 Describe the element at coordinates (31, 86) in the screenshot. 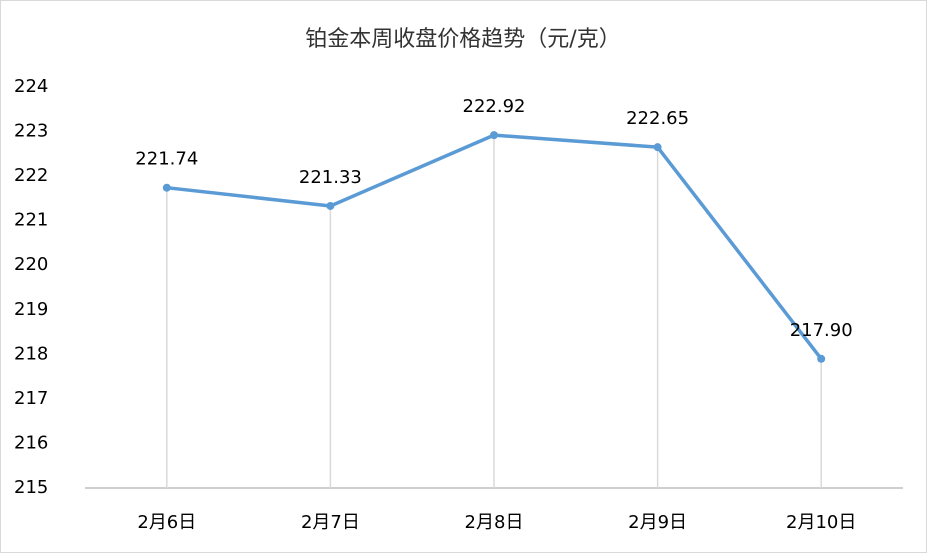

I see `y-tick-label: 224` at that location.